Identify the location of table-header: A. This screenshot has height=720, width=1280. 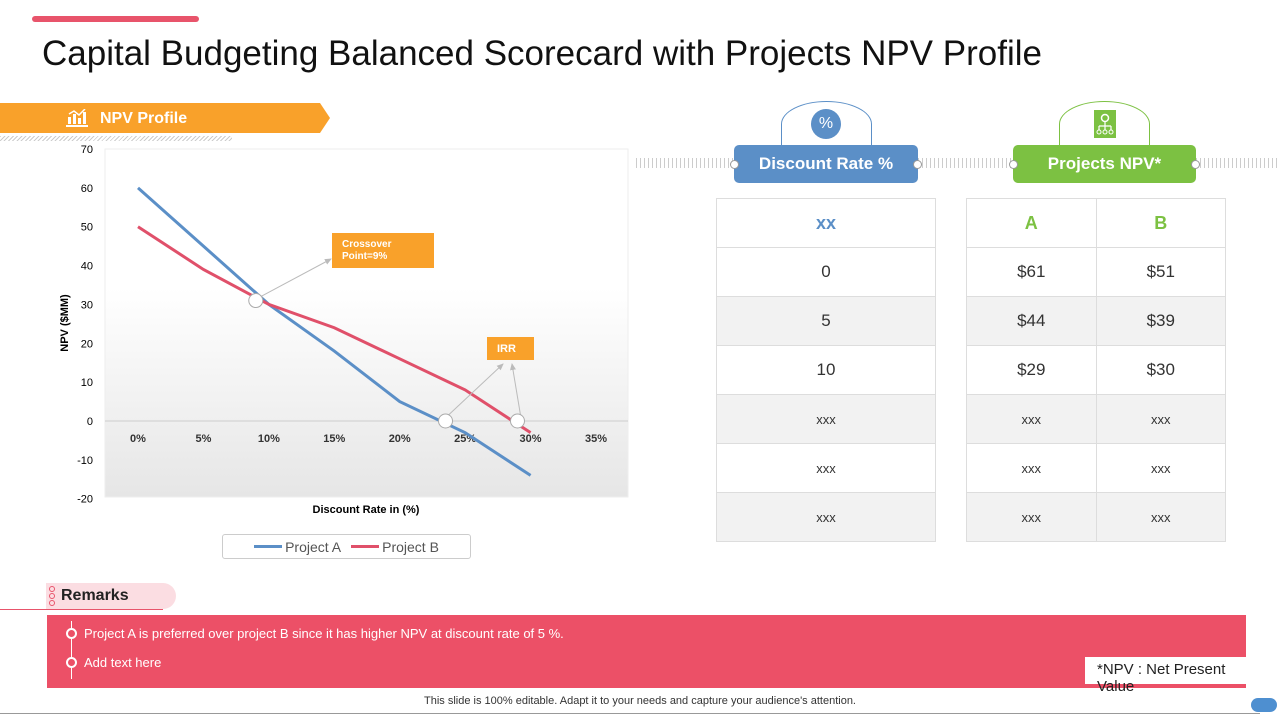
(1031, 223).